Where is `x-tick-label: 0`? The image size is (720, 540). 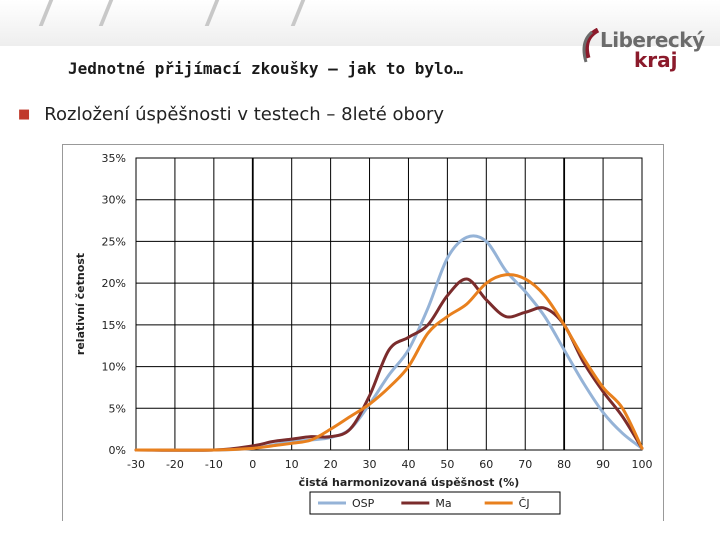
x-tick-label: 0 is located at coordinates (252, 464).